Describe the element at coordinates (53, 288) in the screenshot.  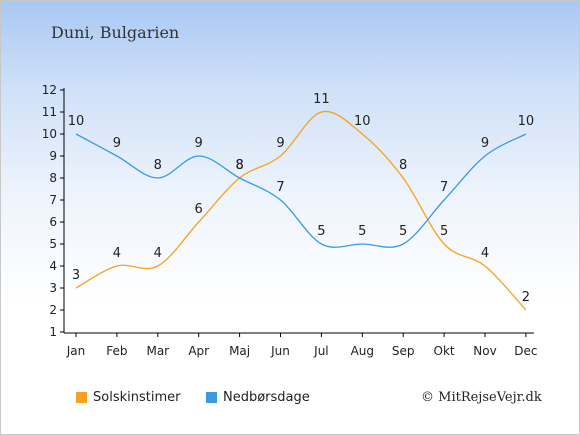
I see `y-tick-label: 3` at that location.